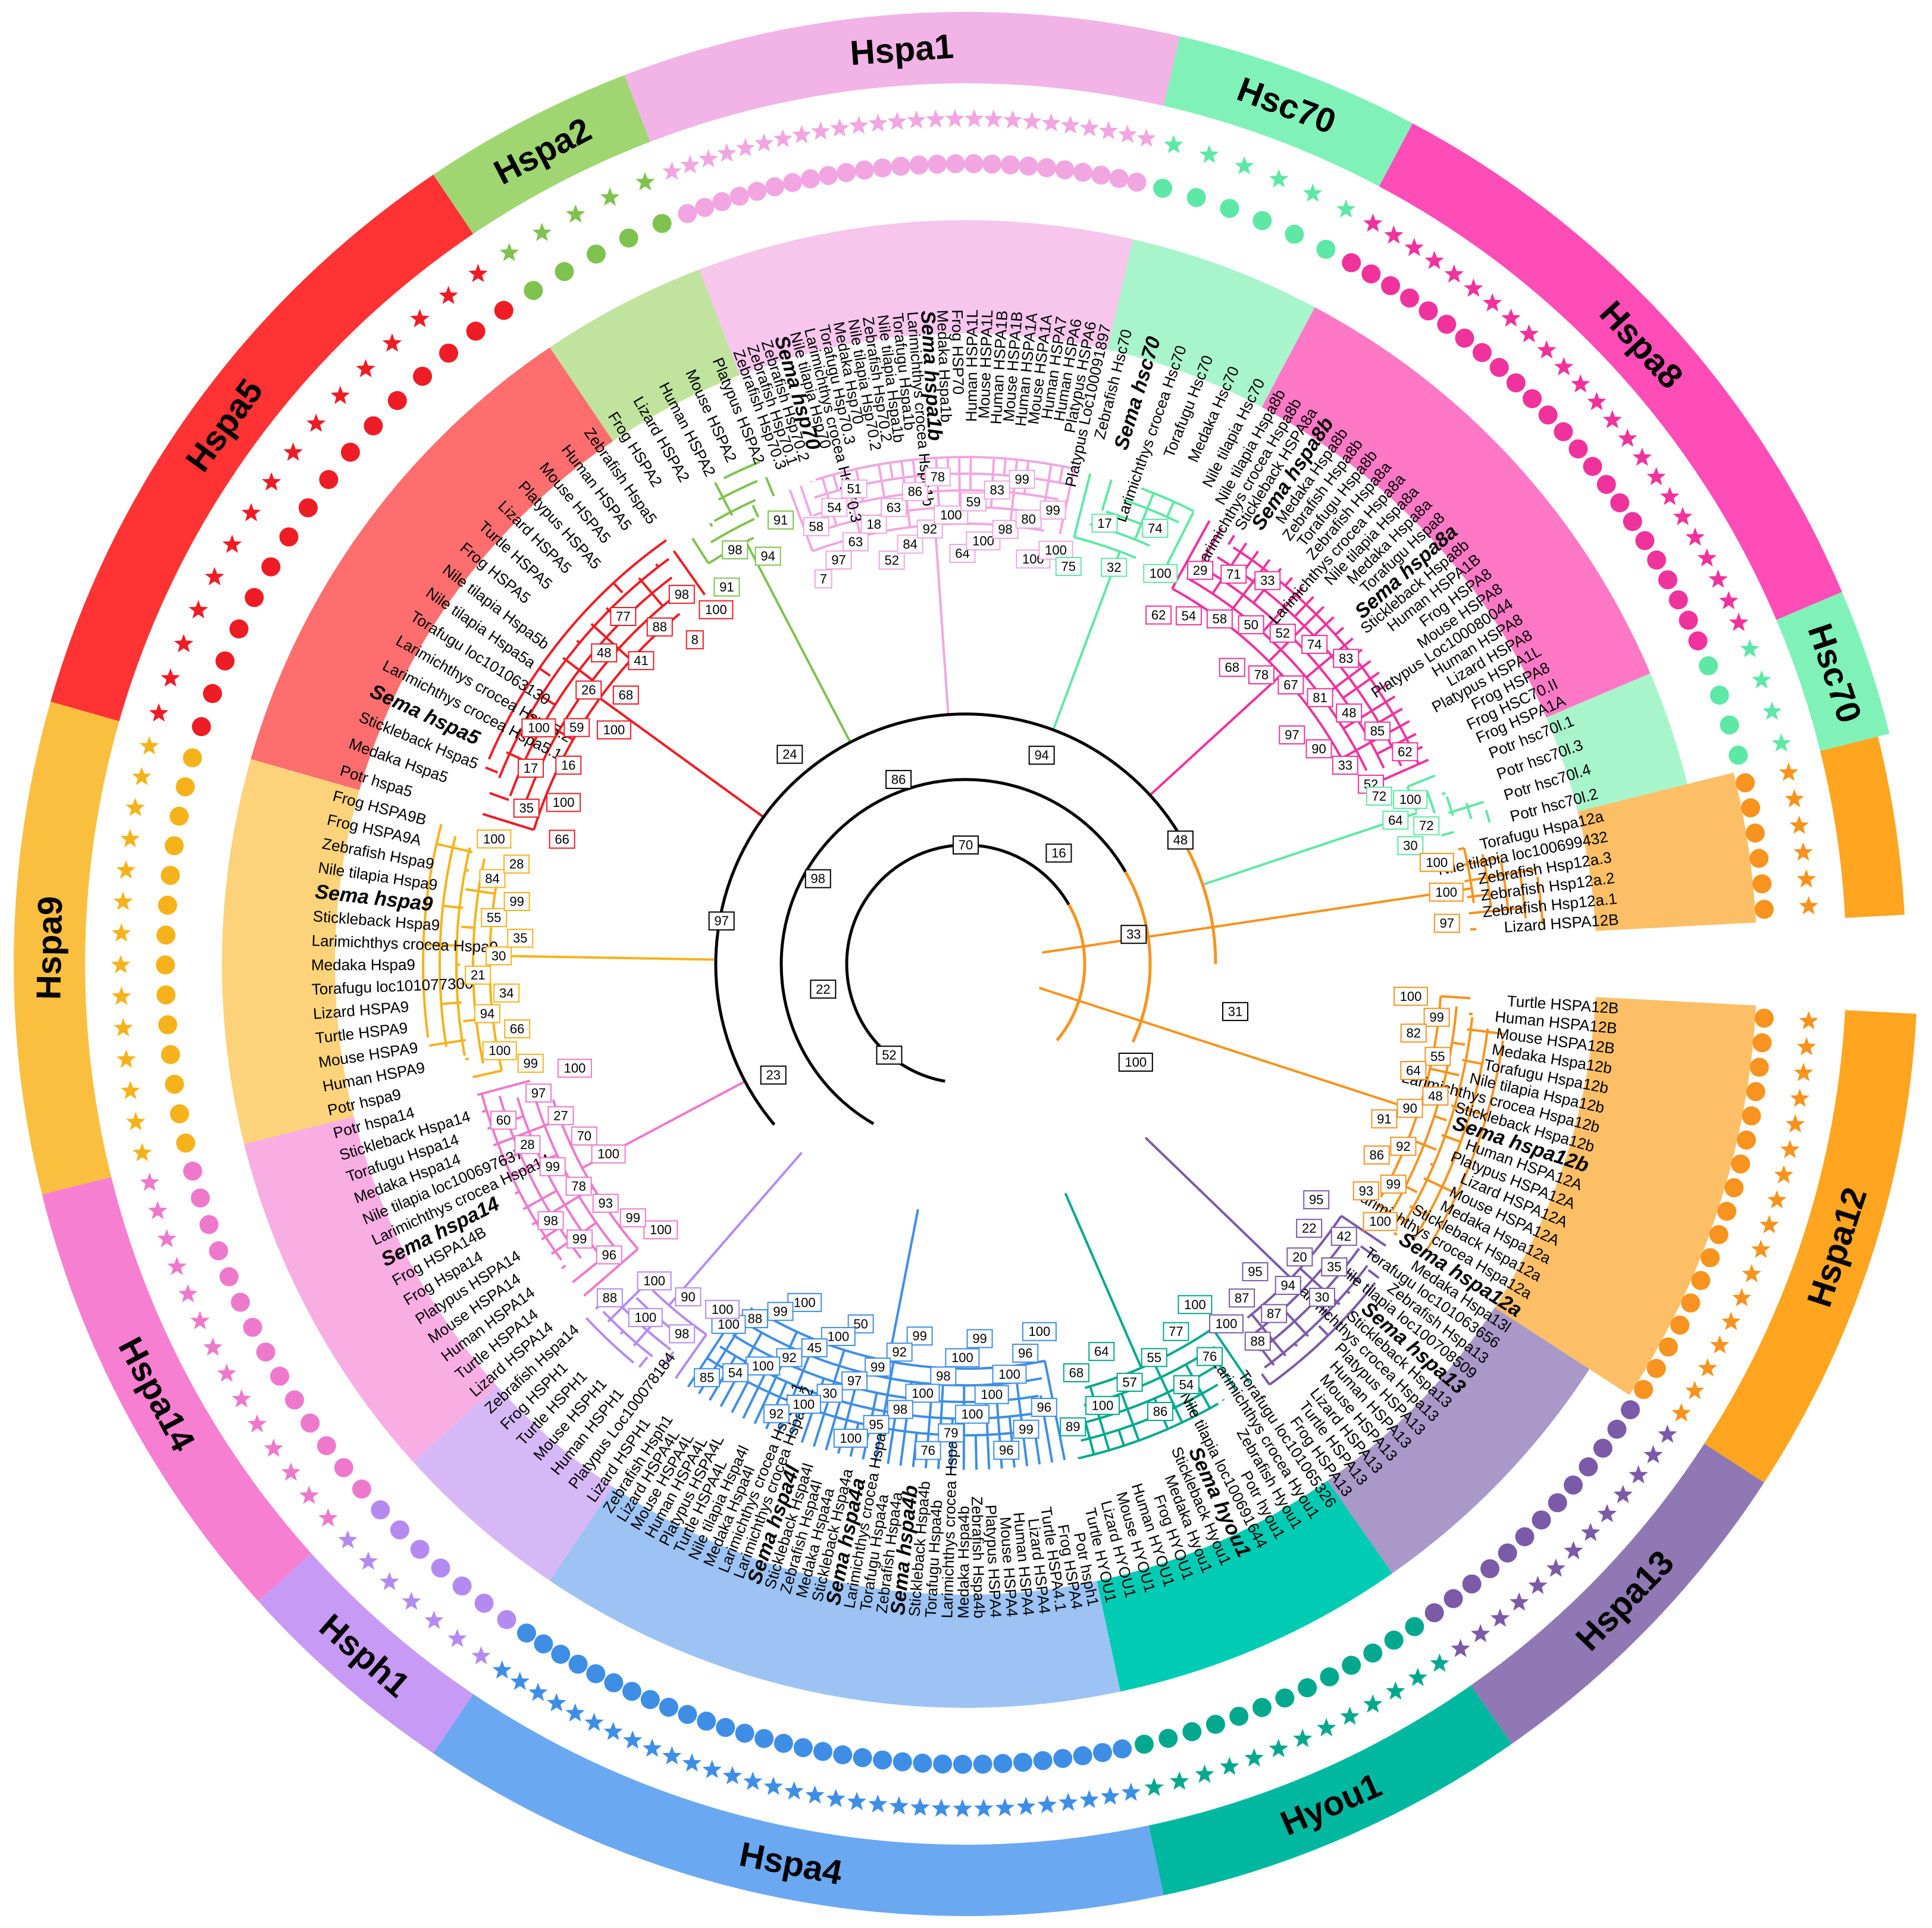 The image size is (1932, 1928). Describe the element at coordinates (531, 768) in the screenshot. I see `bootstrap-value: 17` at that location.